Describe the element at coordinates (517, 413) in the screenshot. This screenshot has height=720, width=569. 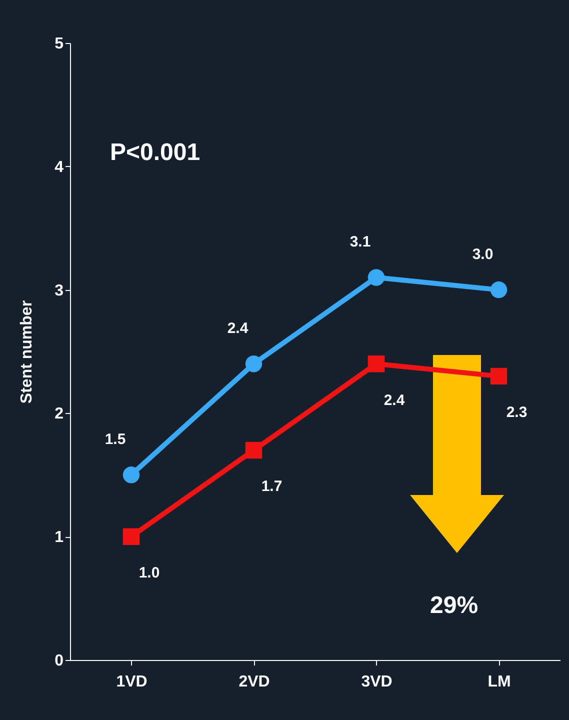
I see `data-label: 2.3` at that location.